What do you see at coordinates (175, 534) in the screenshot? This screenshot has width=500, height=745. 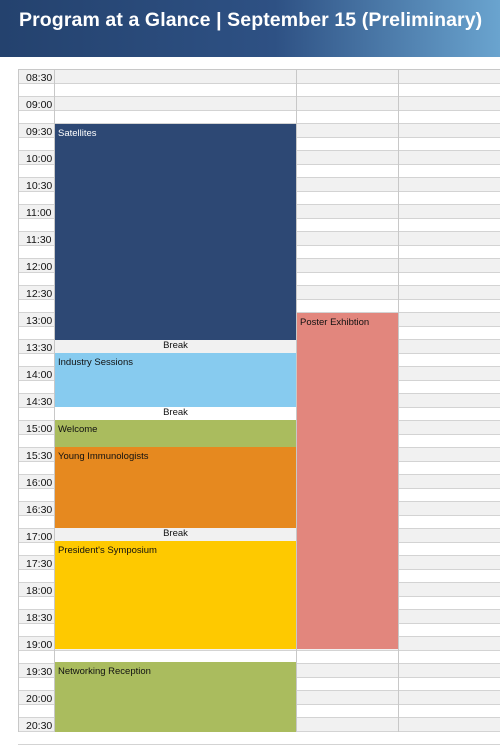 I see `break-3: Break` at bounding box center [175, 534].